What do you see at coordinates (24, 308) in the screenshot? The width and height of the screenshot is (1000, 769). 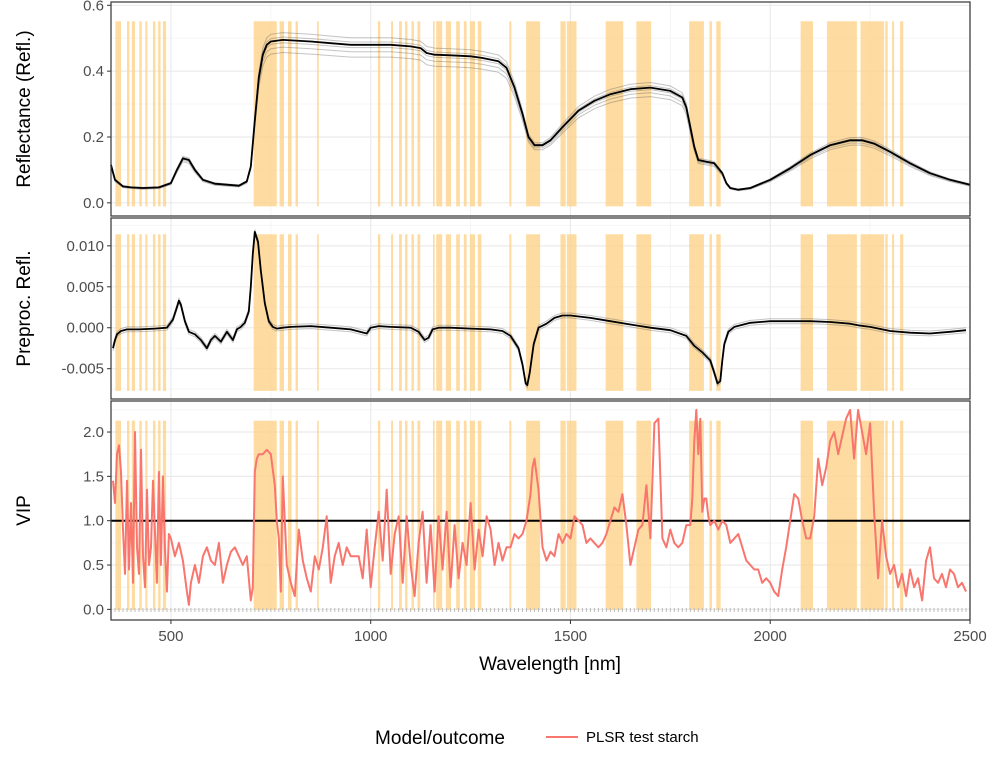 I see `y-axis-title: Preproc. Refl.` at bounding box center [24, 308].